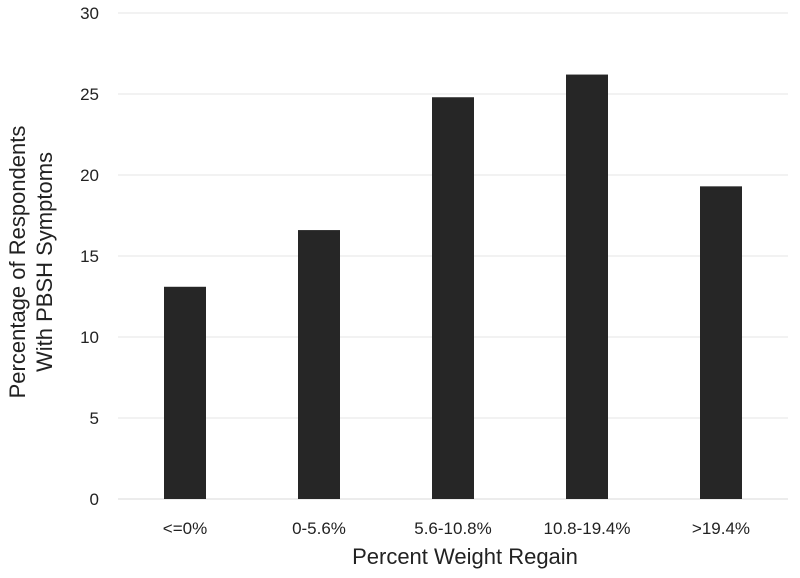 This screenshot has height=578, width=800. What do you see at coordinates (587, 528) in the screenshot?
I see `x-tick-label: 10.8-19.4%` at bounding box center [587, 528].